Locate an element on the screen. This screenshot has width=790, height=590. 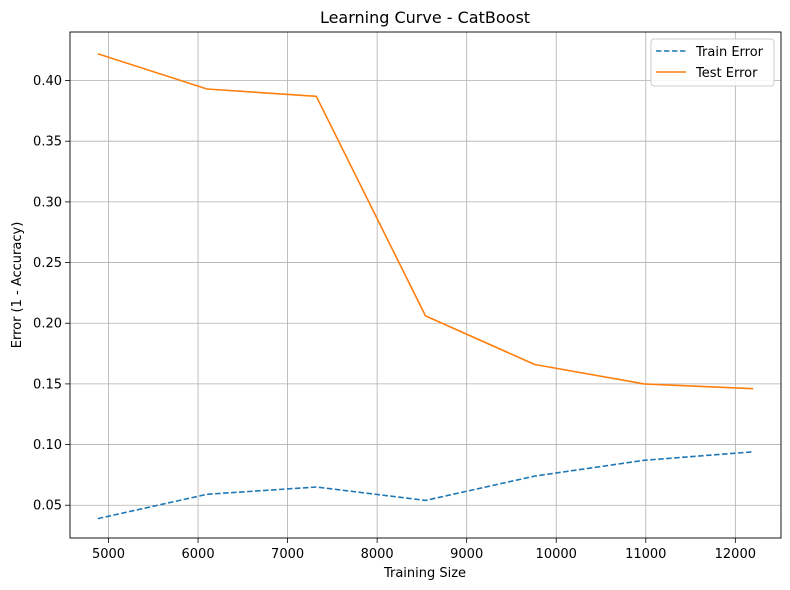
x-tick-label: 11000 is located at coordinates (645, 554).